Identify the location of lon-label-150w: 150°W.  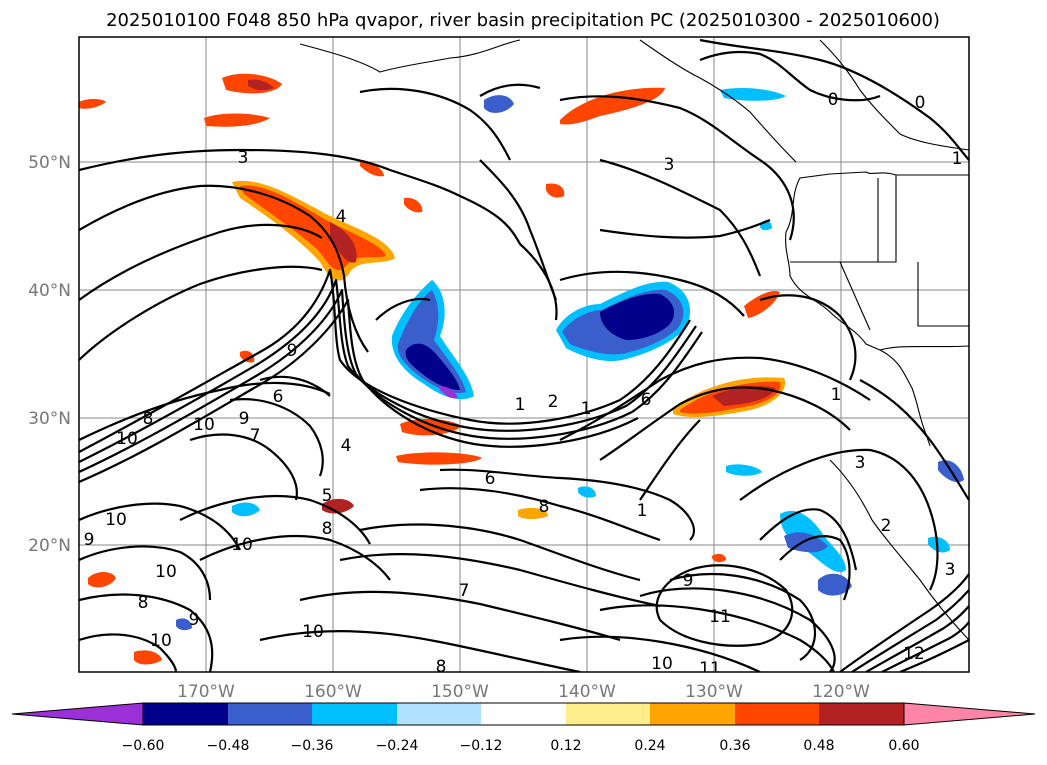
(460, 692).